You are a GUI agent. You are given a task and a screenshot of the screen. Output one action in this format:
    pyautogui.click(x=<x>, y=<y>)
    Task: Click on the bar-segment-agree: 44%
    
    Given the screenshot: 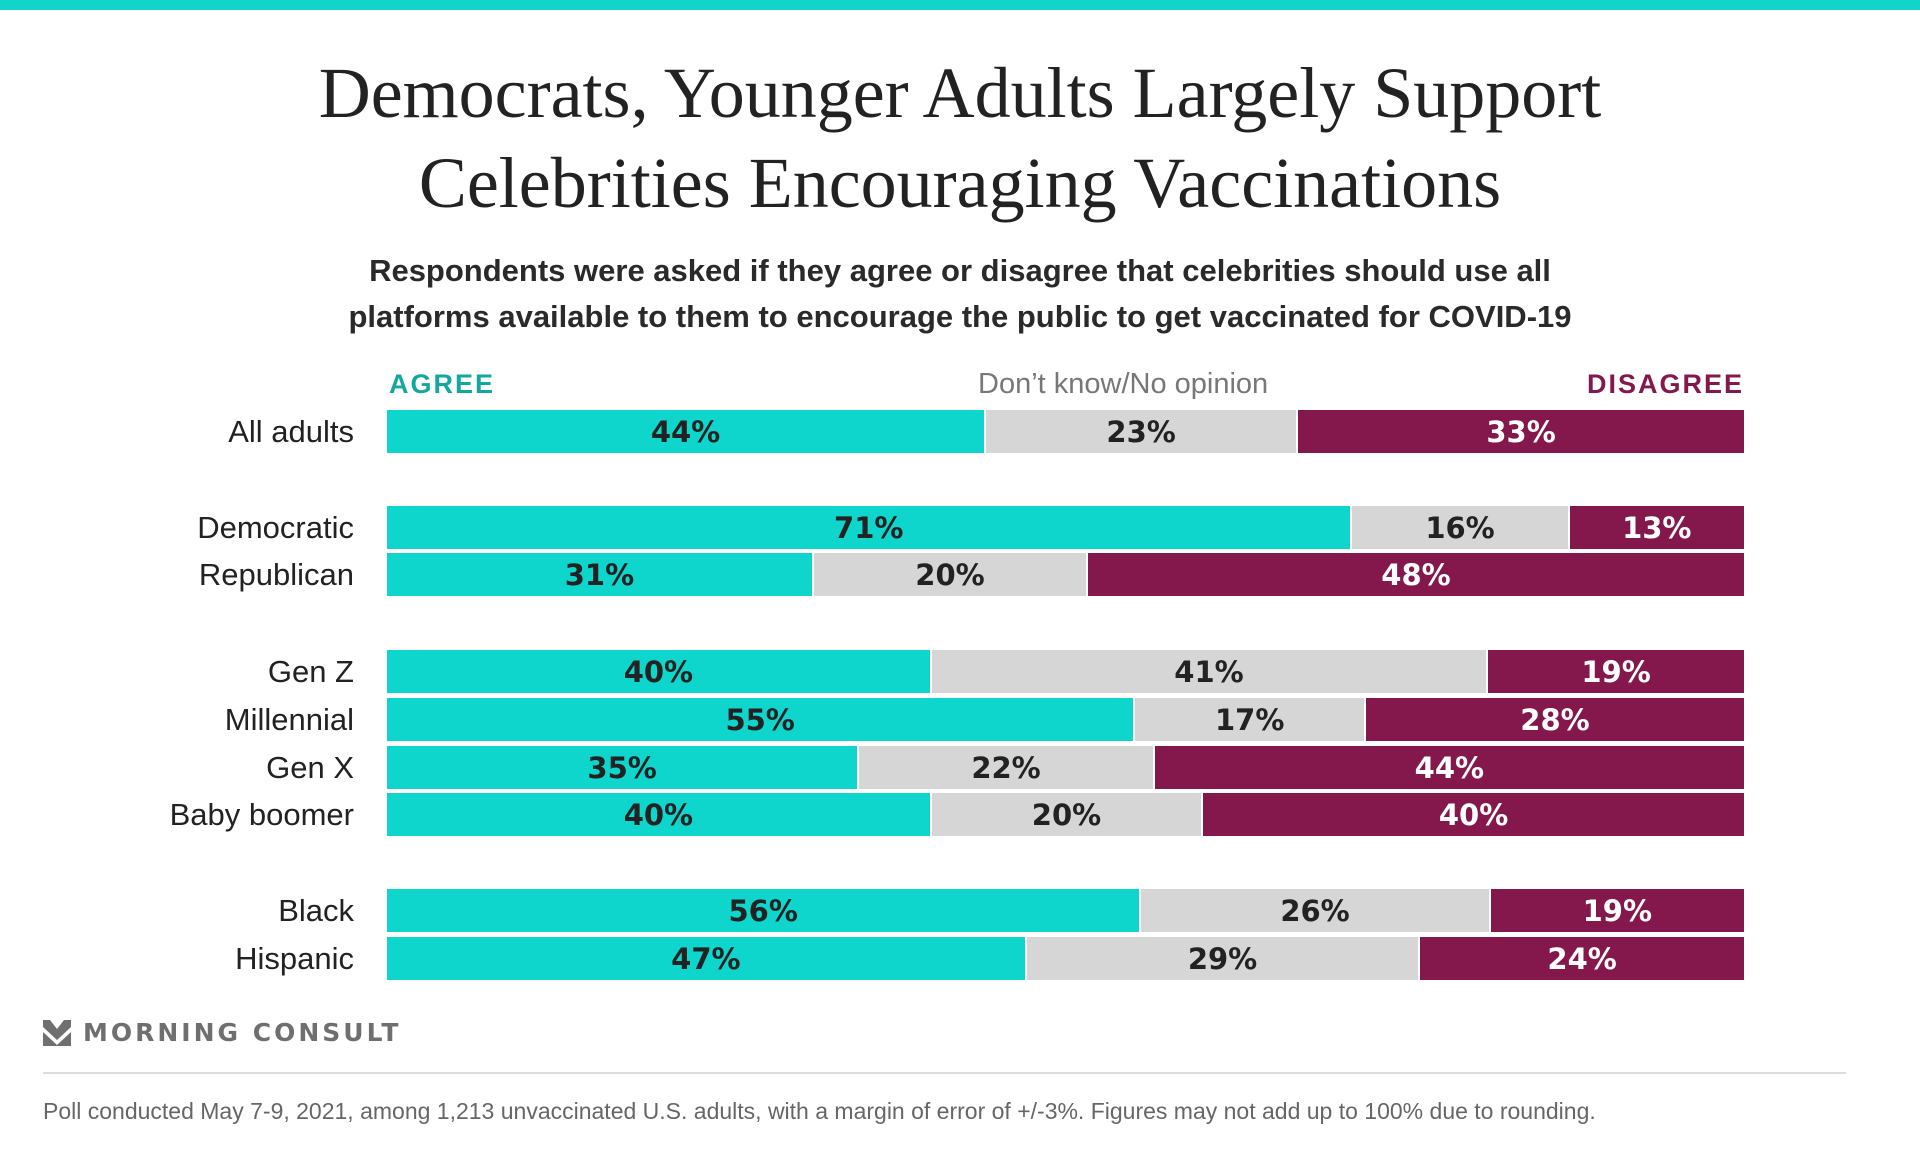 What is the action you would take?
    pyautogui.click(x=686, y=431)
    